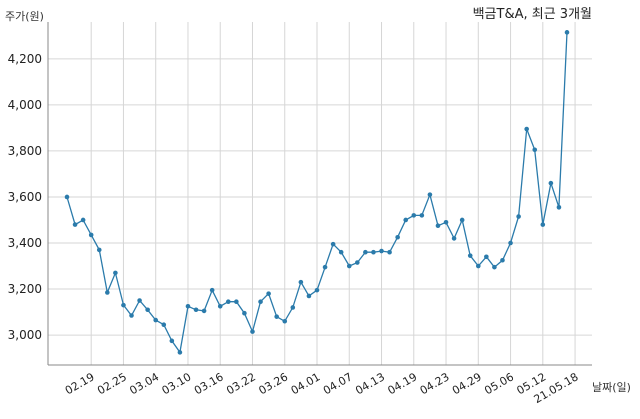 The width and height of the screenshot is (640, 419). What do you see at coordinates (25, 105) in the screenshot?
I see `y-tick-label: 4,000` at bounding box center [25, 105].